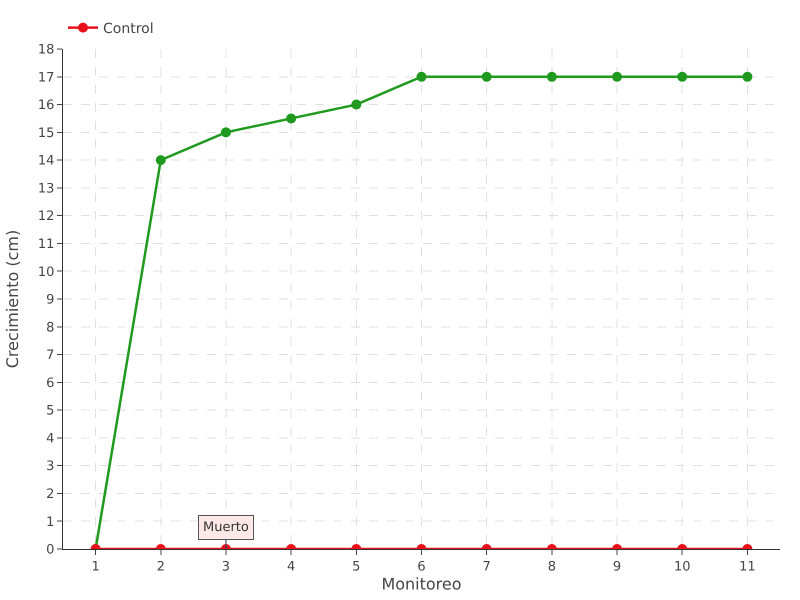 This screenshot has width=800, height=600. What do you see at coordinates (747, 567) in the screenshot?
I see `x-tick-label: 11` at bounding box center [747, 567].